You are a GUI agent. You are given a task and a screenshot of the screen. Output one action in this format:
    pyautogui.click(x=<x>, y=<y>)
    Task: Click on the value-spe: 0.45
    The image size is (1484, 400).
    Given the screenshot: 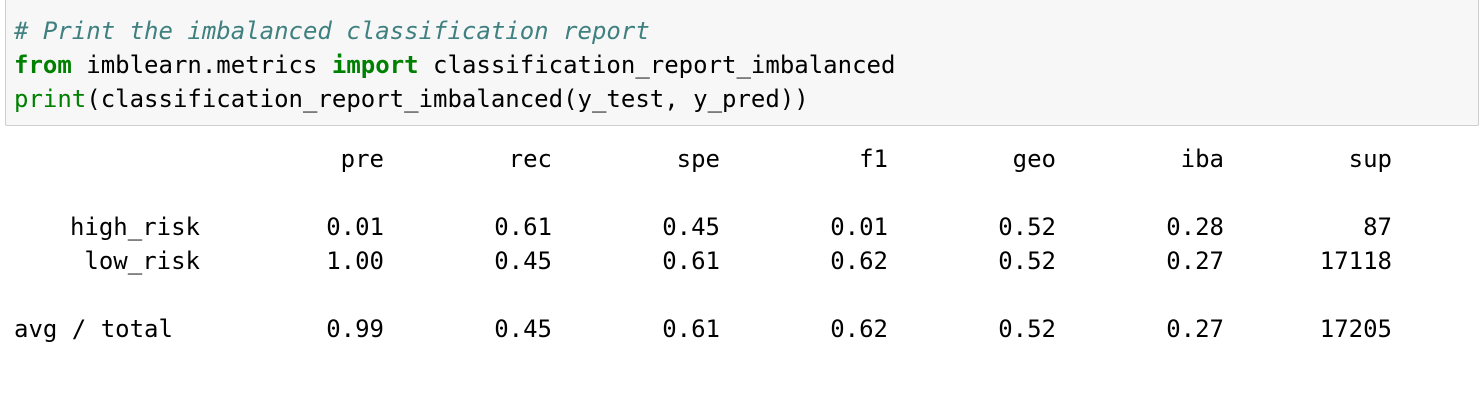 What is the action you would take?
    pyautogui.click(x=691, y=227)
    